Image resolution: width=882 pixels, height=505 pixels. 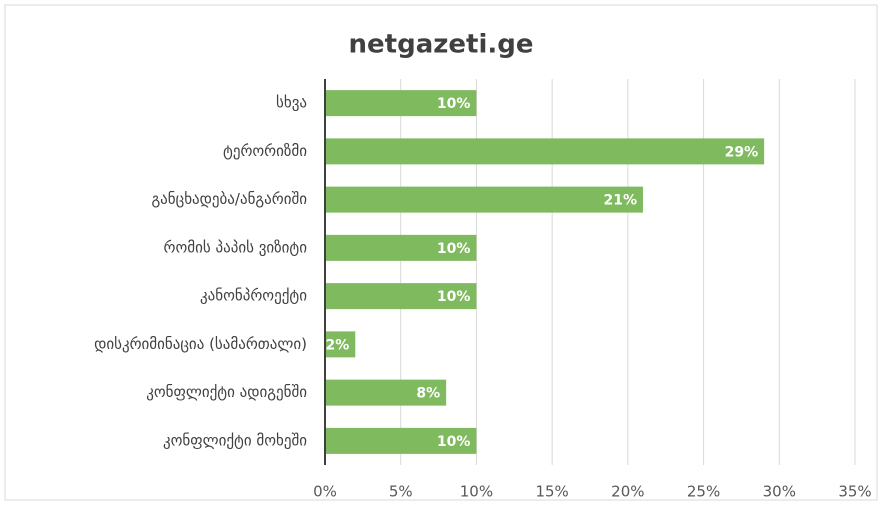 I want to click on data-label: 29%, so click(x=742, y=152).